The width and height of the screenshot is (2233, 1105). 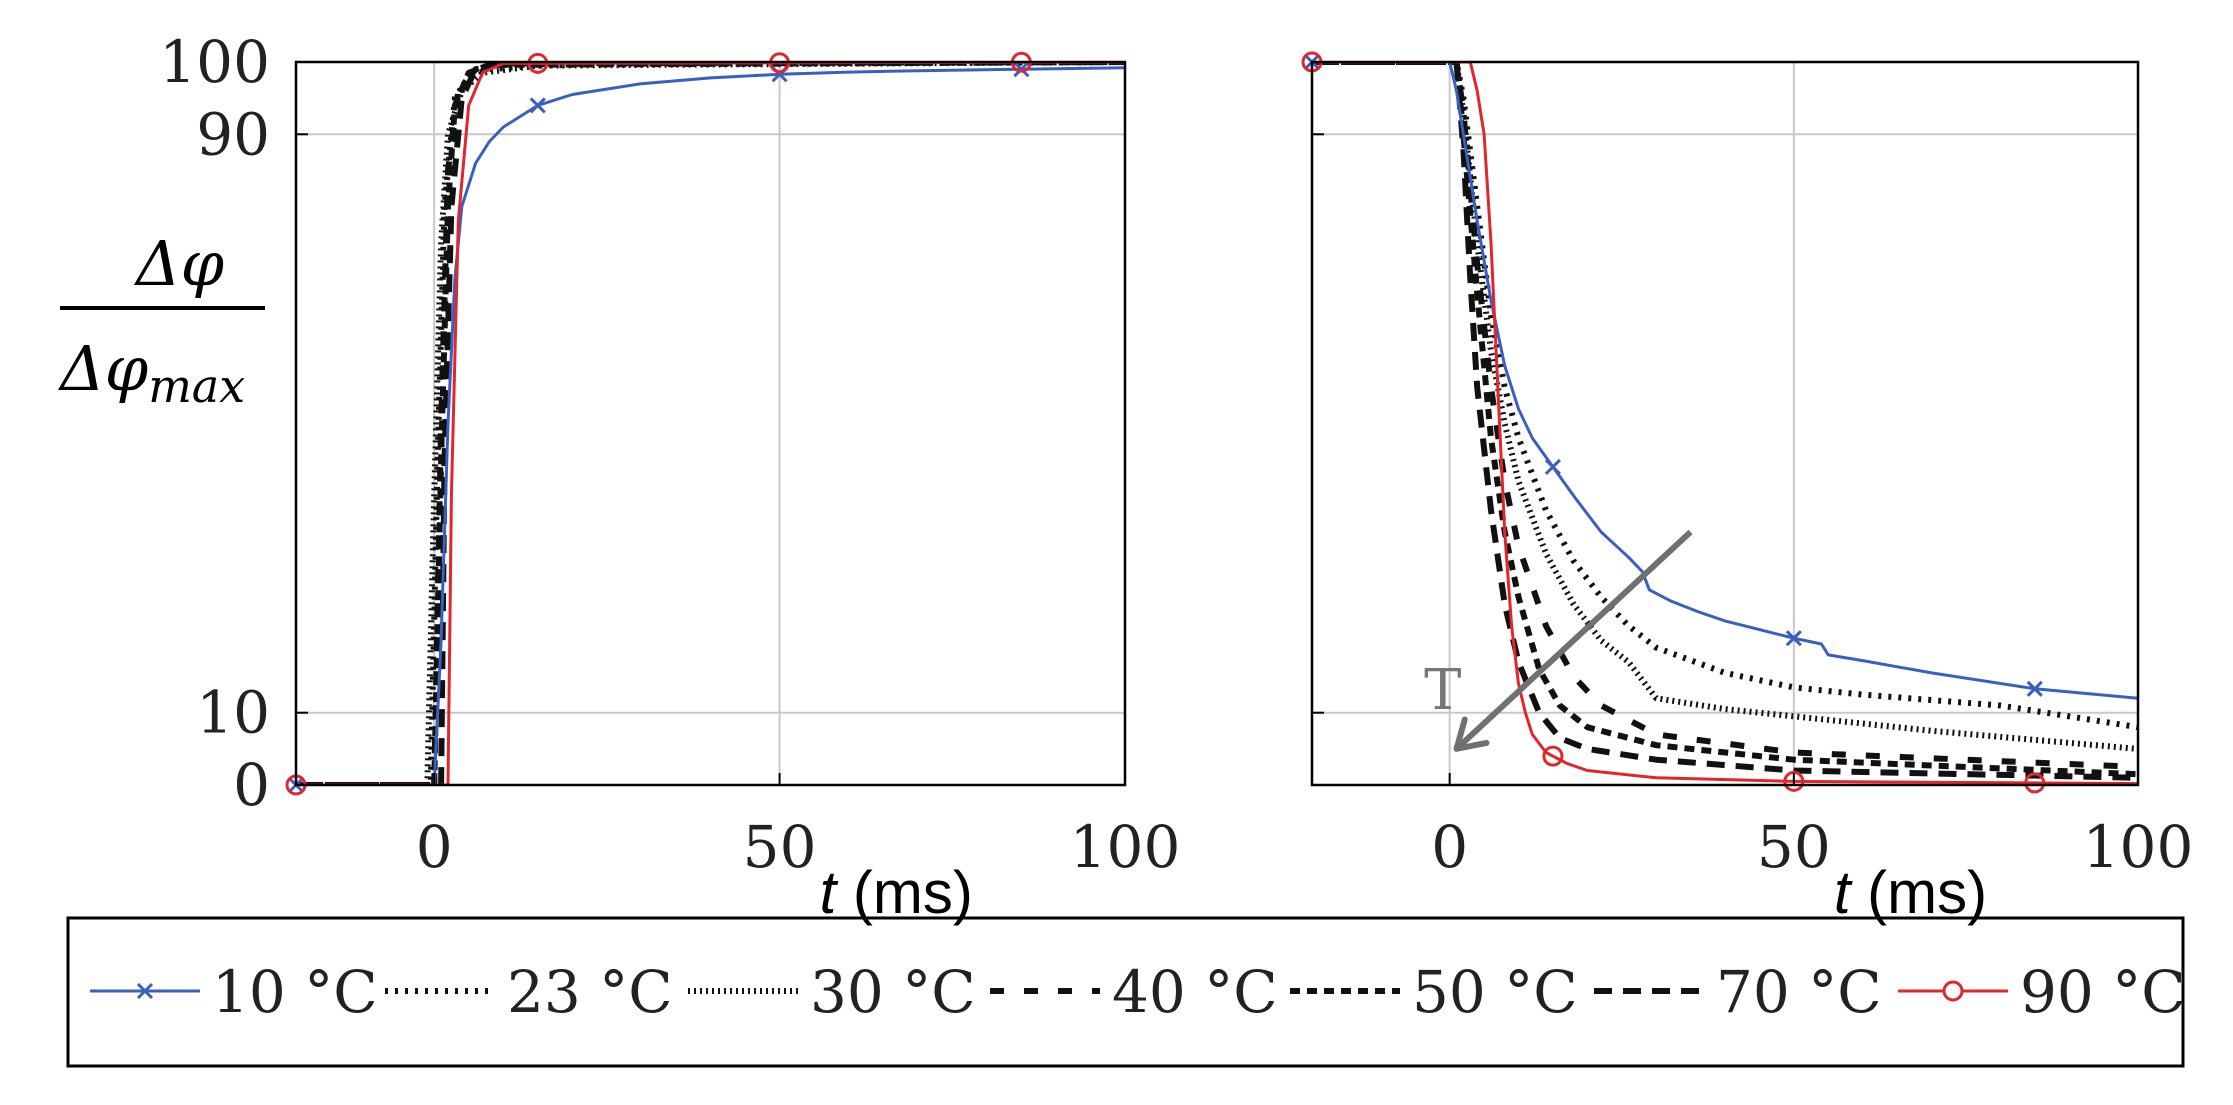 I want to click on left-marker-90c, so click(x=538, y=63).